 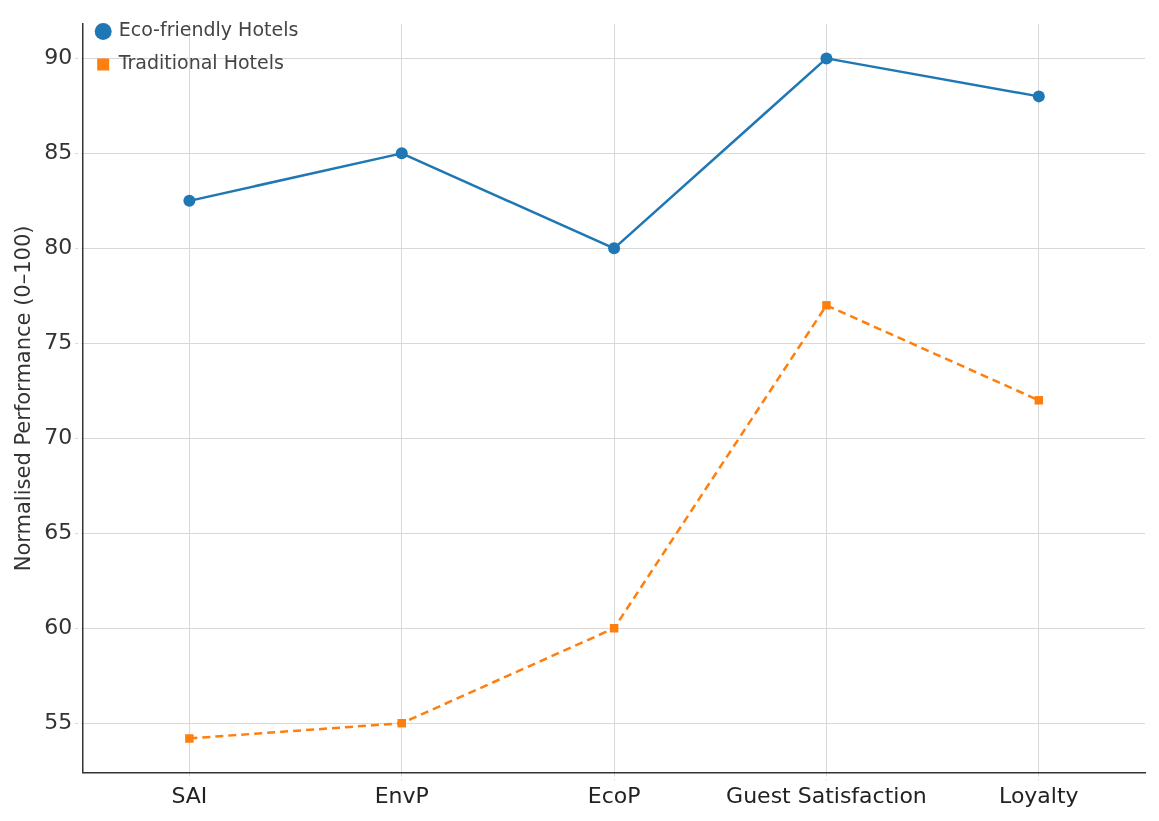 I want to click on y-tick-label: 65, so click(x=58, y=531).